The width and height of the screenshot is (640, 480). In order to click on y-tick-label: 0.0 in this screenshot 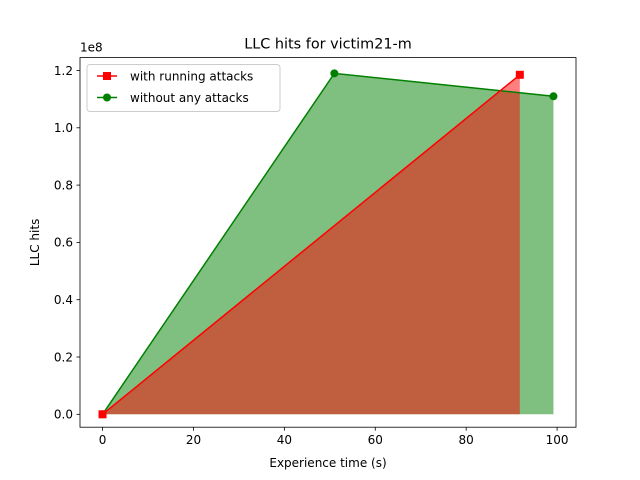, I will do `click(63, 415)`.